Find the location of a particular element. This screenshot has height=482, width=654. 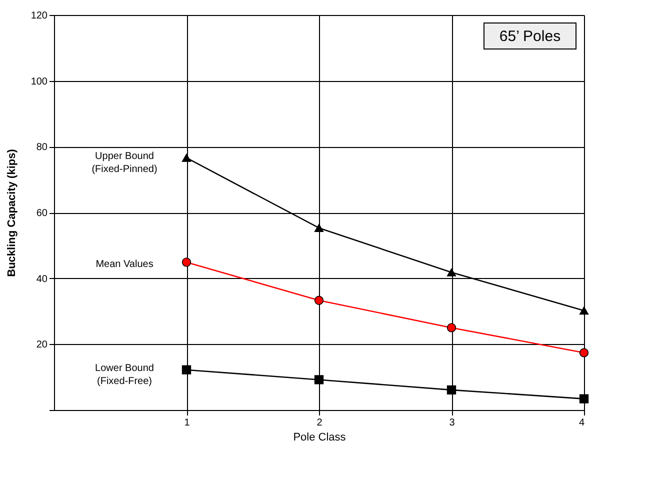

text: Upper Bound (Fixed-Pinned) is located at coordinates (125, 162).